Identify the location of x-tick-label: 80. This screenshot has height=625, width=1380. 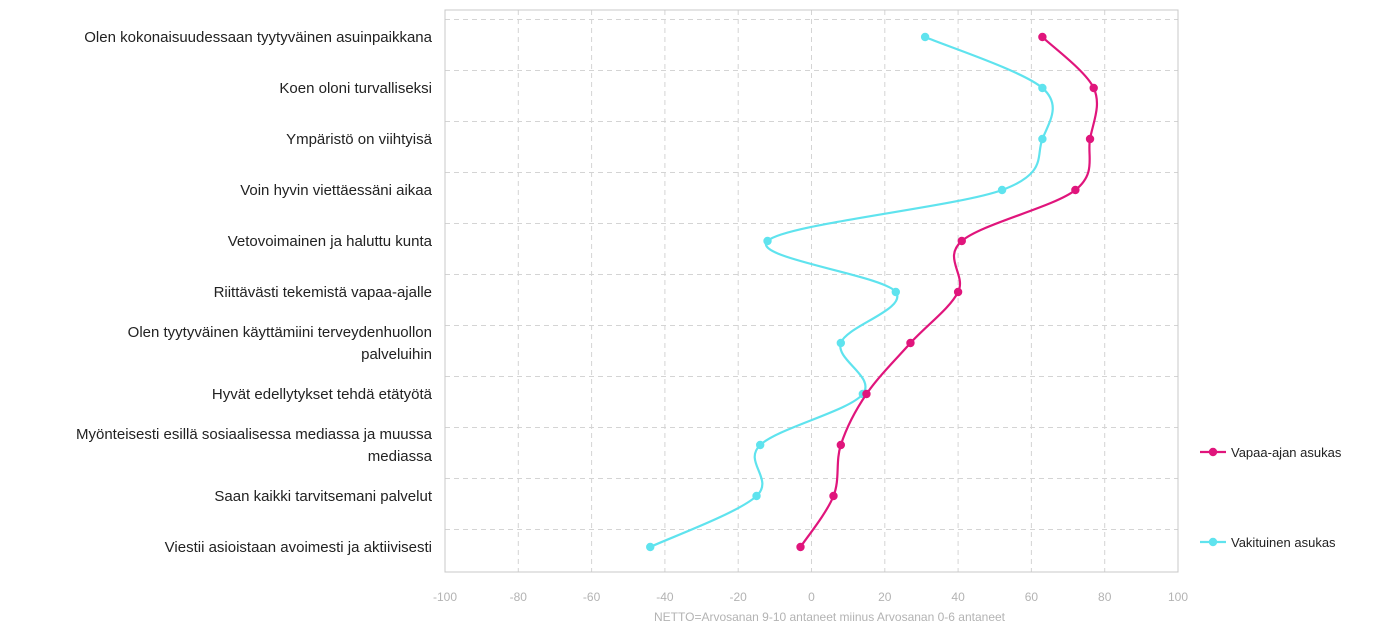
(1105, 597).